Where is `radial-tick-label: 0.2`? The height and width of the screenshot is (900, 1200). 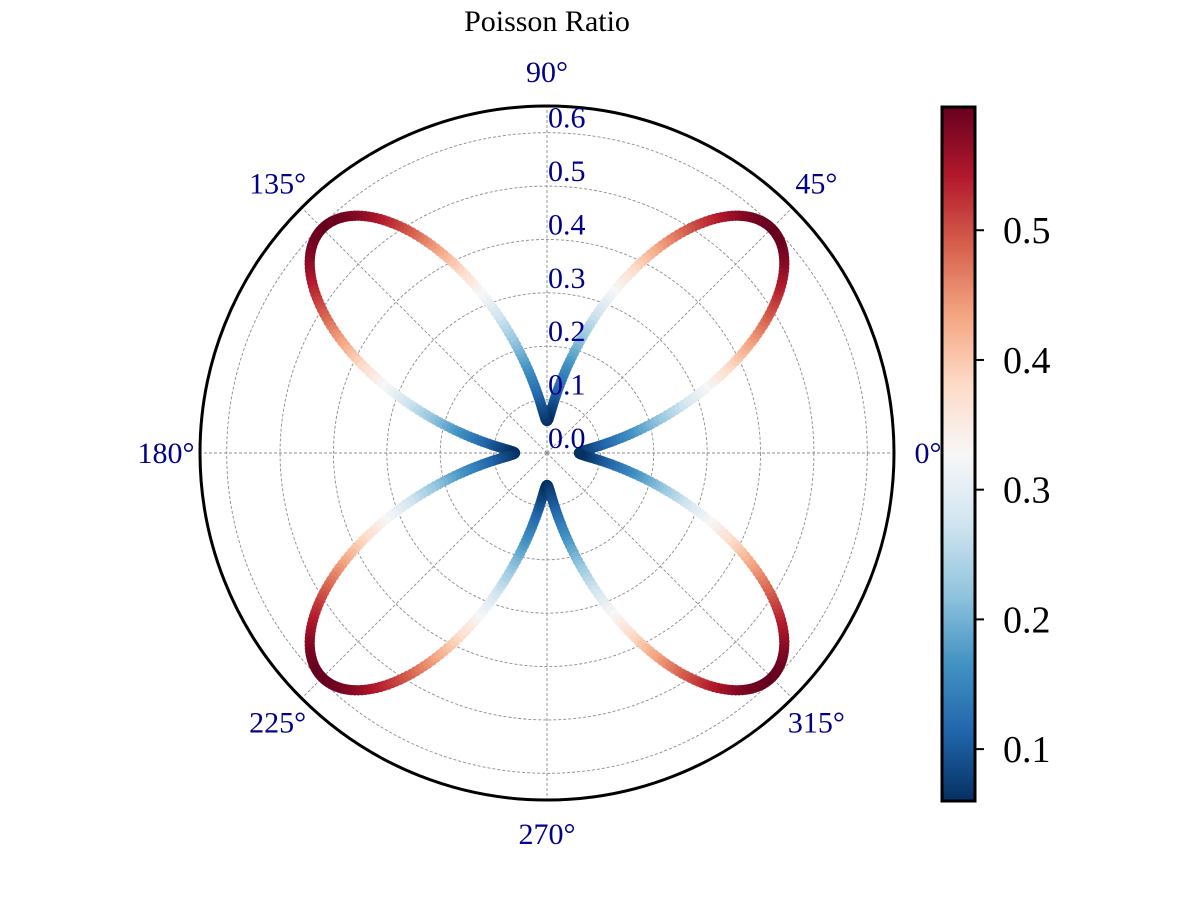 radial-tick-label: 0.2 is located at coordinates (567, 331).